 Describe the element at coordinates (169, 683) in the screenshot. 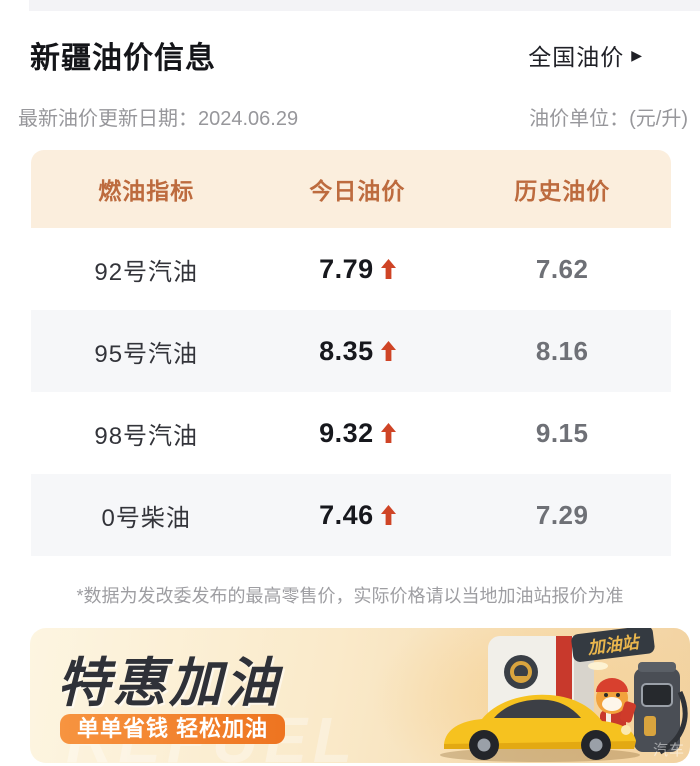

I see `banner-headline: 特惠加油` at that location.